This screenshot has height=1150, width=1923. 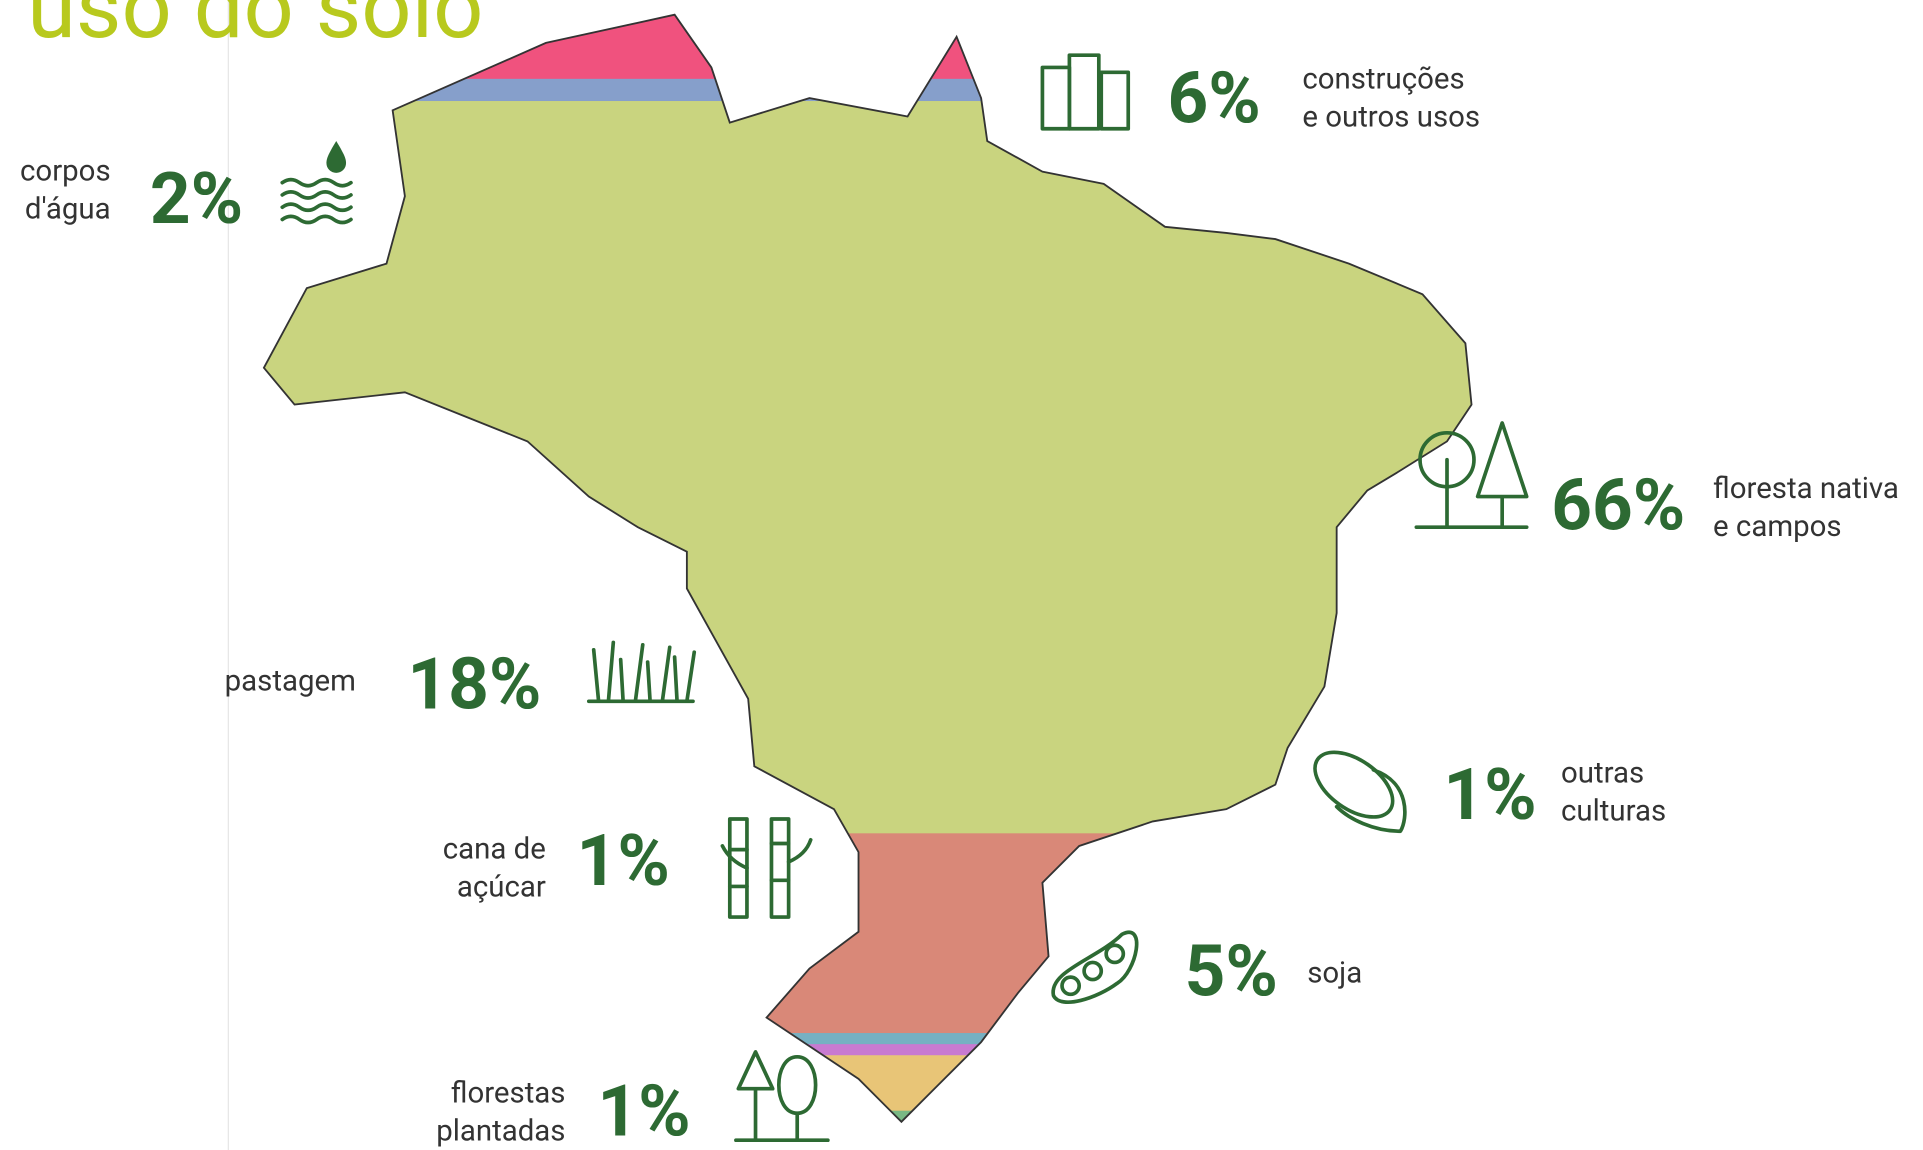 I want to click on category-label: corpos, so click(x=65, y=172).